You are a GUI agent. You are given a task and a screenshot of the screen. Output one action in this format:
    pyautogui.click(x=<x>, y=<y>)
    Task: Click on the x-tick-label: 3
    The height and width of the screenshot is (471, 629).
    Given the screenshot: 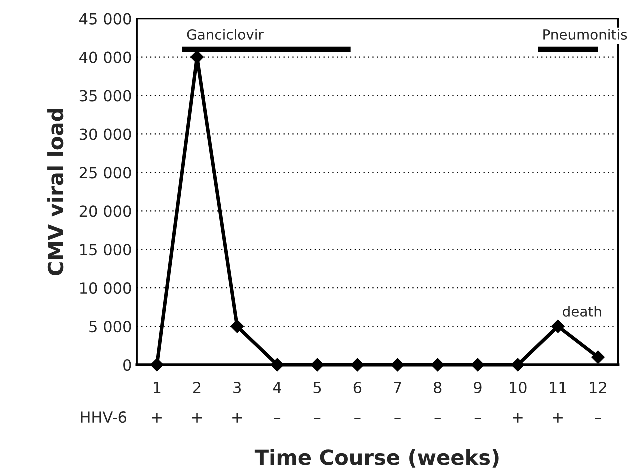 What is the action you would take?
    pyautogui.click(x=238, y=388)
    